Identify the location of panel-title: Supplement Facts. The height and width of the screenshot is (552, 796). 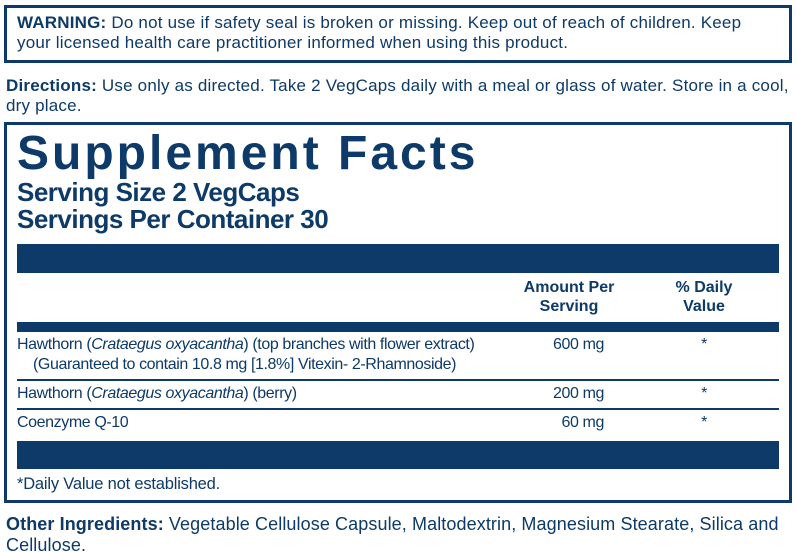
(248, 153).